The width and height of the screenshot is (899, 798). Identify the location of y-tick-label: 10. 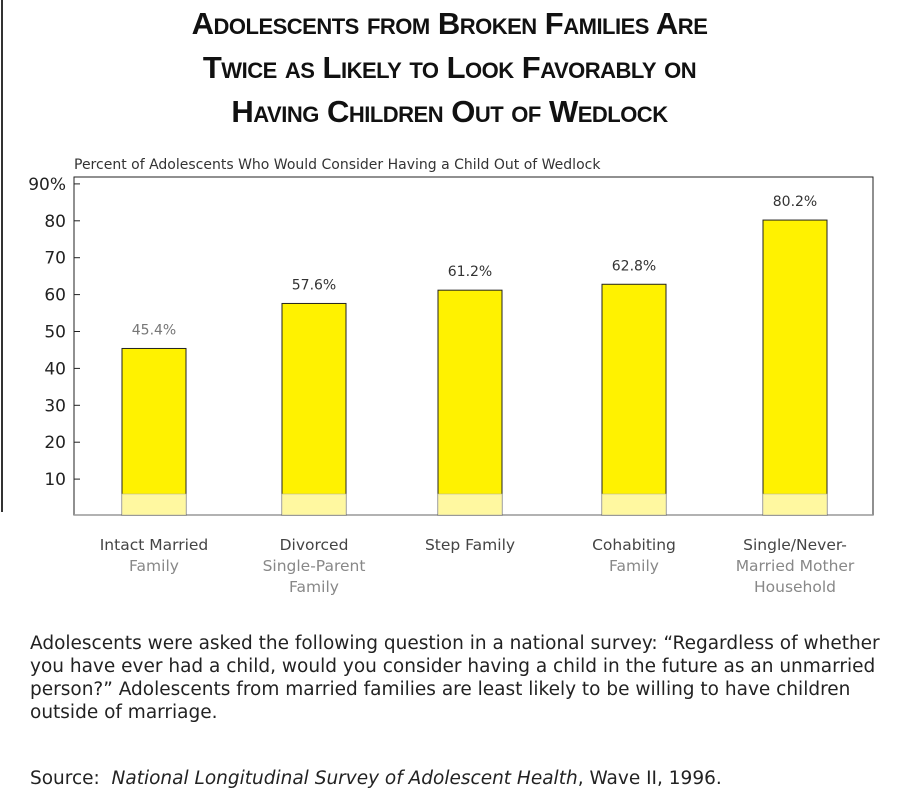
(55, 480).